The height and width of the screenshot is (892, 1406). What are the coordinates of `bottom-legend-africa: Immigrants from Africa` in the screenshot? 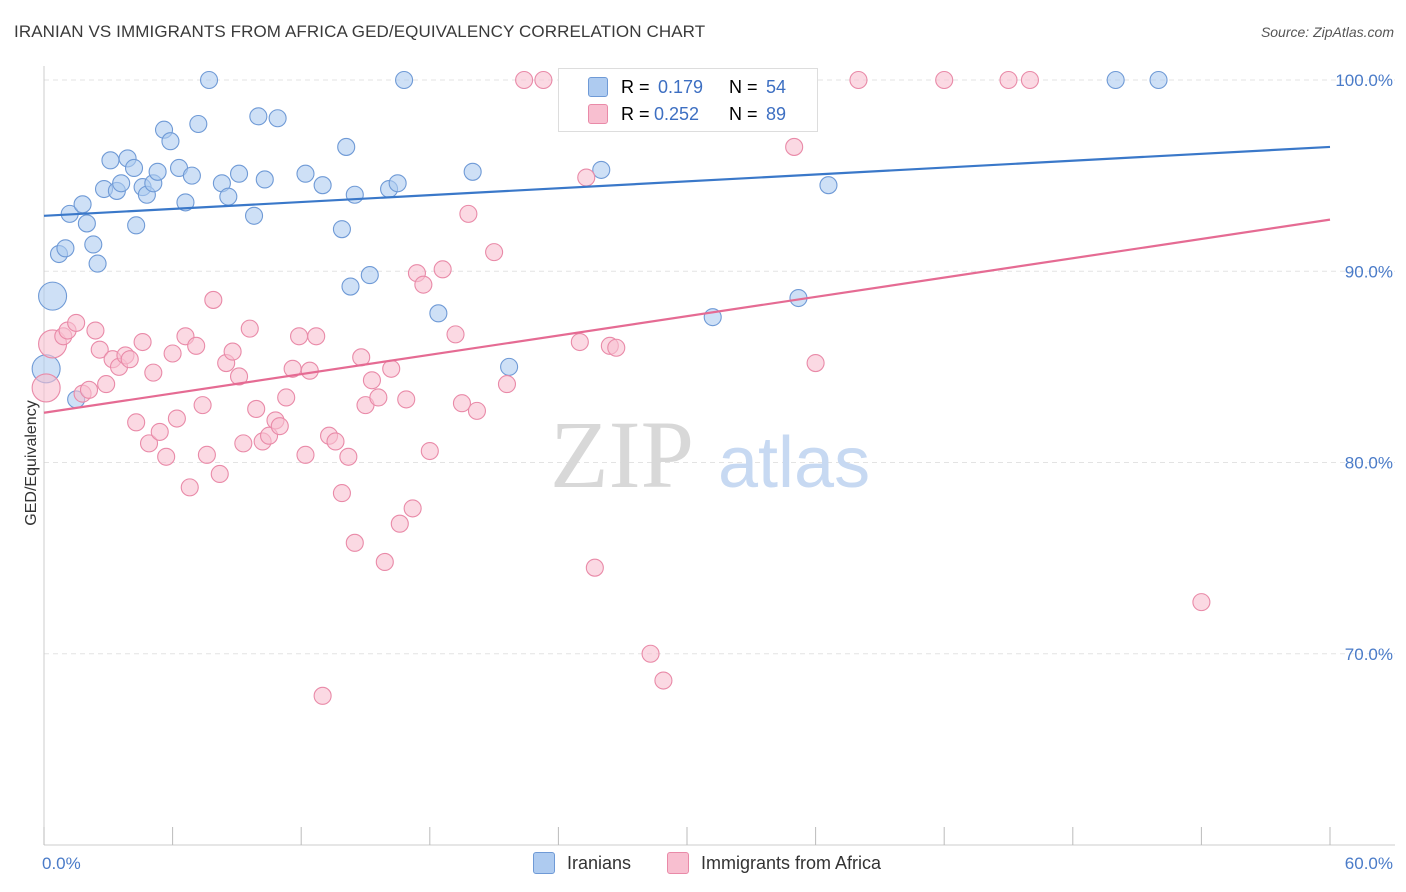 It's located at (774, 863).